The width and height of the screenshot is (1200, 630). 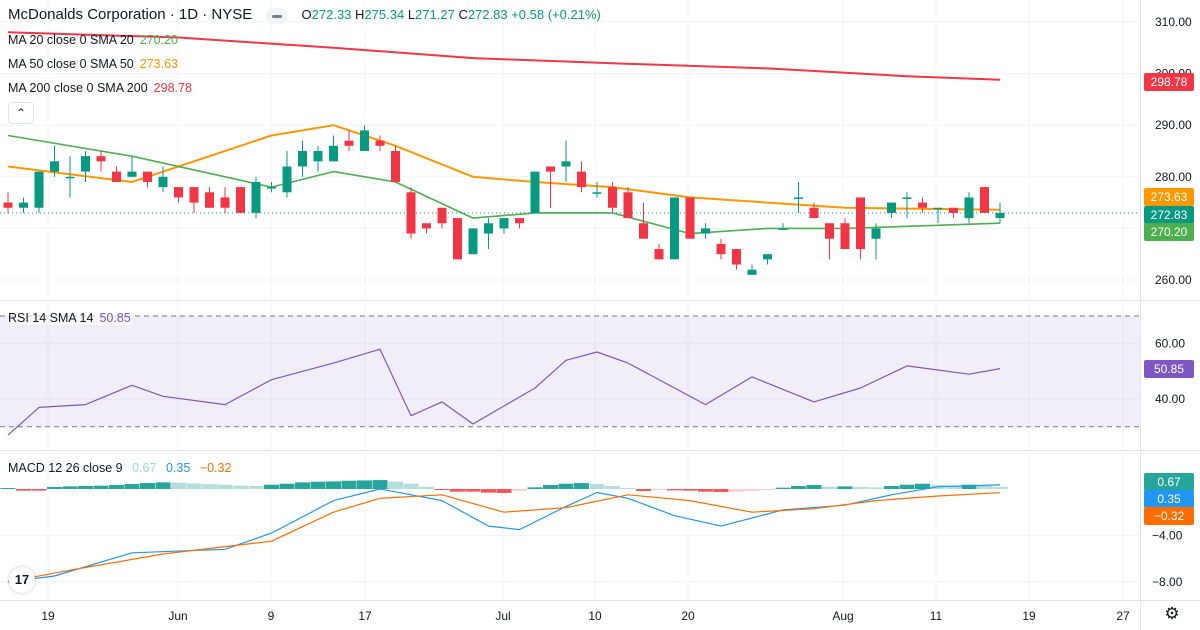 What do you see at coordinates (93, 40) in the screenshot?
I see `ma20-legend: MA 20 close 0 SMA 20 270.20` at bounding box center [93, 40].